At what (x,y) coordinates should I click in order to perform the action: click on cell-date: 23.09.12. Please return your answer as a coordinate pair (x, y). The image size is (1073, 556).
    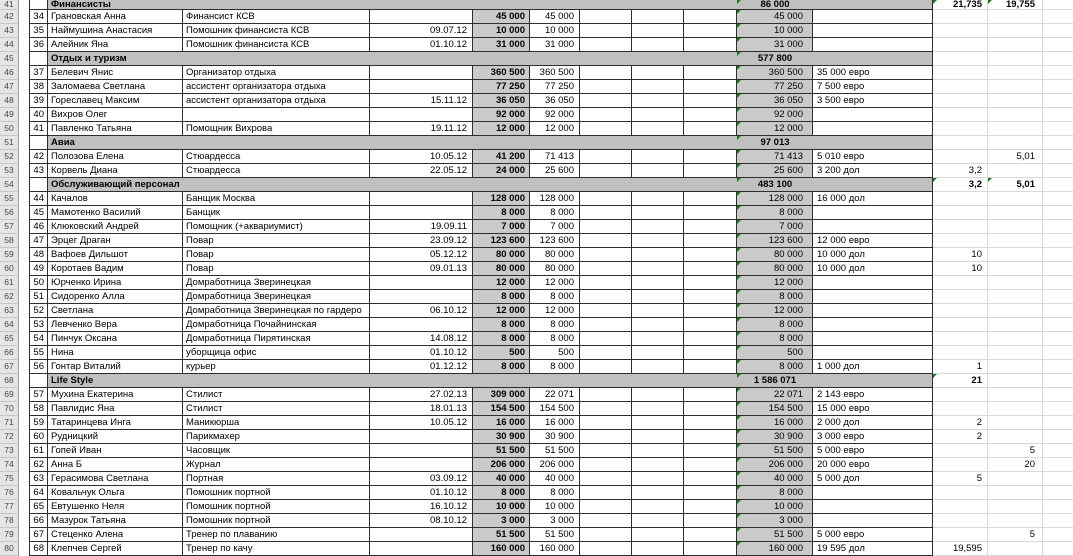
    Looking at the image, I should click on (421, 241).